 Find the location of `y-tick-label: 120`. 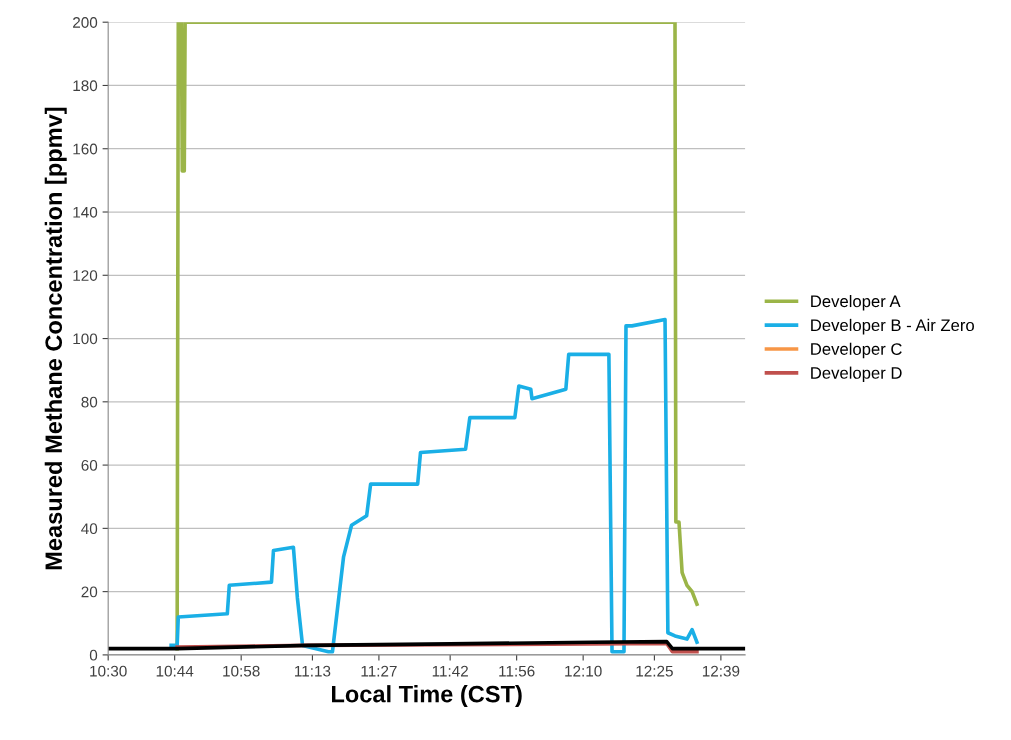

y-tick-label: 120 is located at coordinates (85, 275).